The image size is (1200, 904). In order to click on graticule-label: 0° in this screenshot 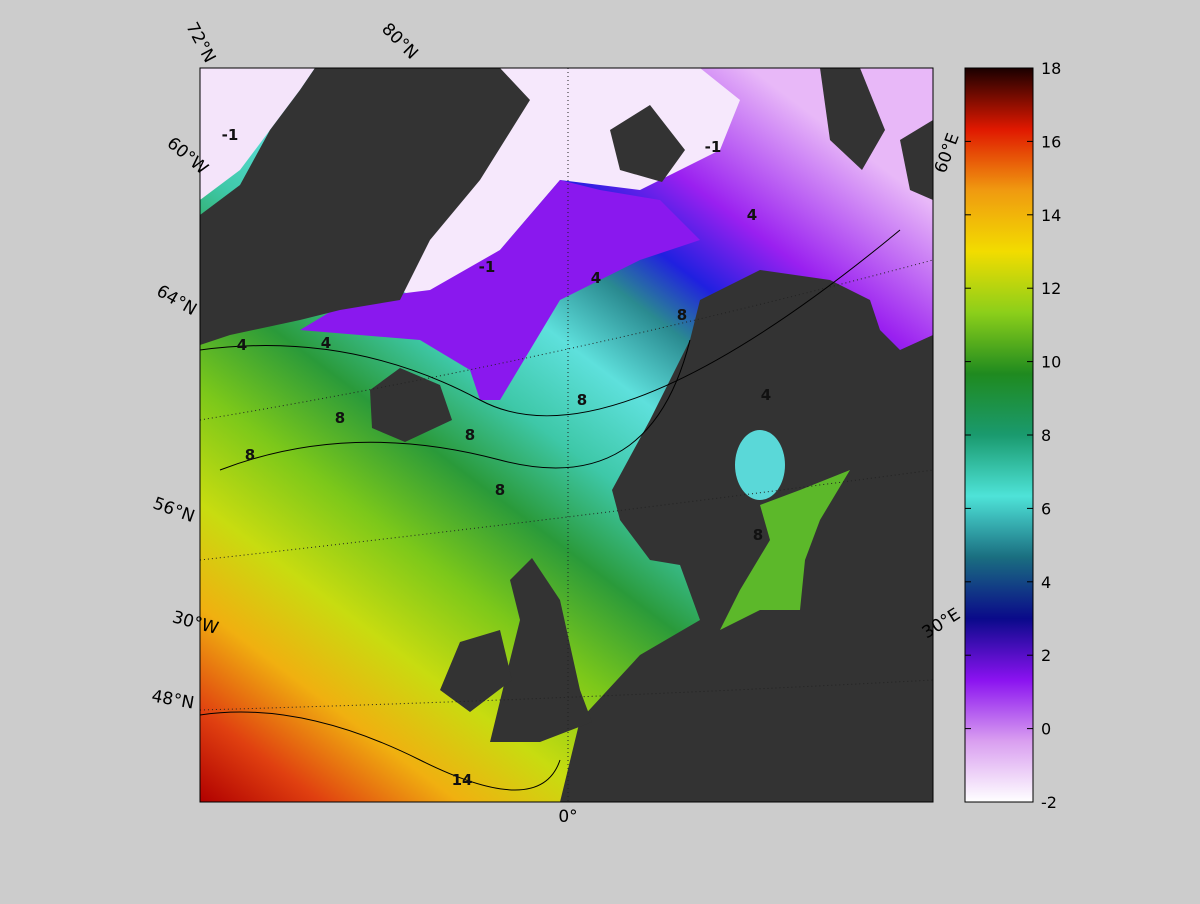, I will do `click(567, 817)`.